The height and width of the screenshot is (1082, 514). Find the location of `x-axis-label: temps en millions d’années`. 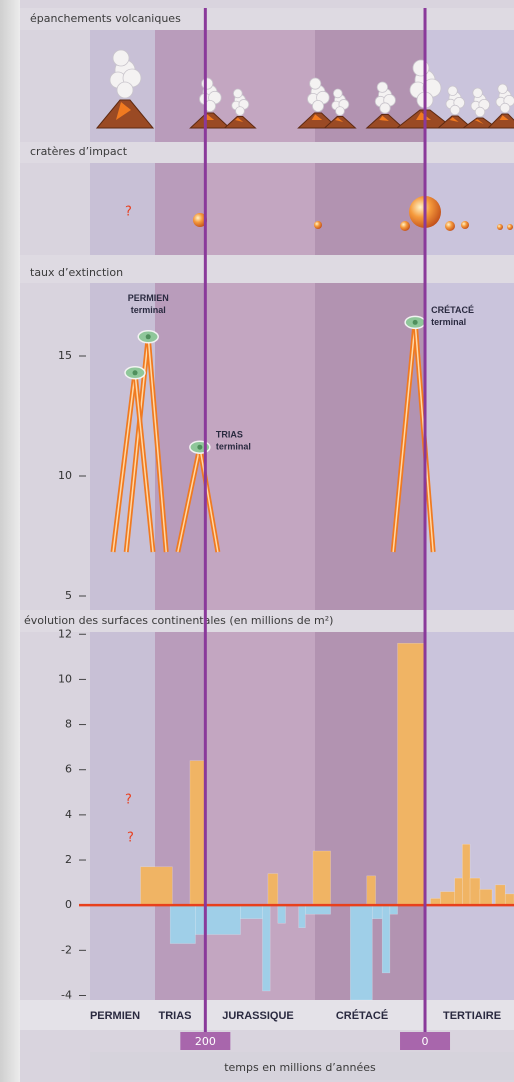

x-axis-label: temps en millions d’années is located at coordinates (300, 1067).